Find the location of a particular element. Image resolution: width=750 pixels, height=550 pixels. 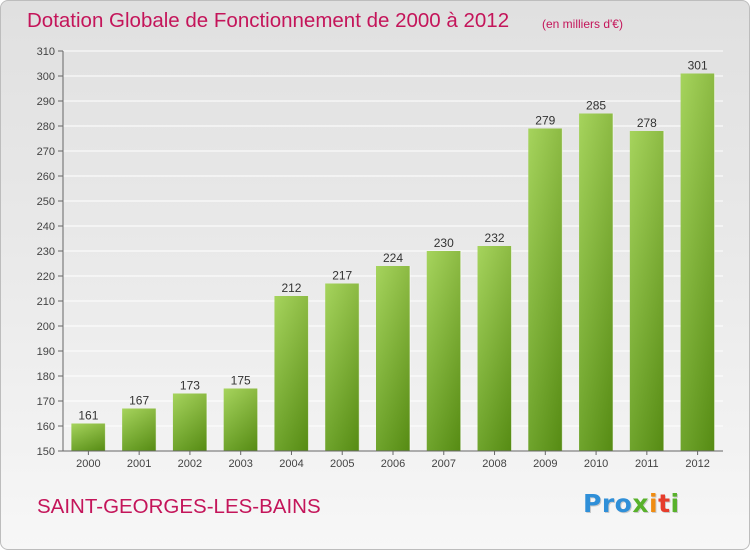

data-label-2006: 224 is located at coordinates (393, 258).